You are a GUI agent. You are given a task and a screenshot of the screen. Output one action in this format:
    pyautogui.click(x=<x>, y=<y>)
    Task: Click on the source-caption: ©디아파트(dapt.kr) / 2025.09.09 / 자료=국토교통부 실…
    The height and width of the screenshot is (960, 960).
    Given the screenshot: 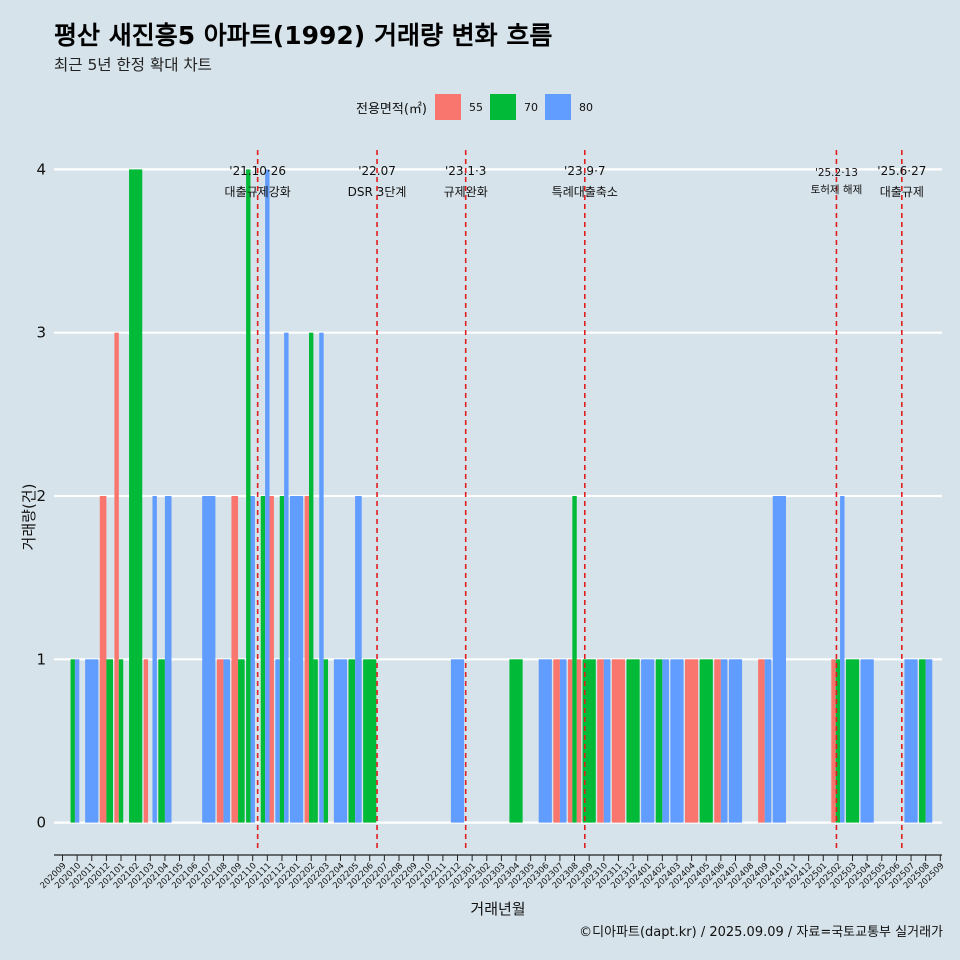 What is the action you would take?
    pyautogui.click(x=761, y=932)
    